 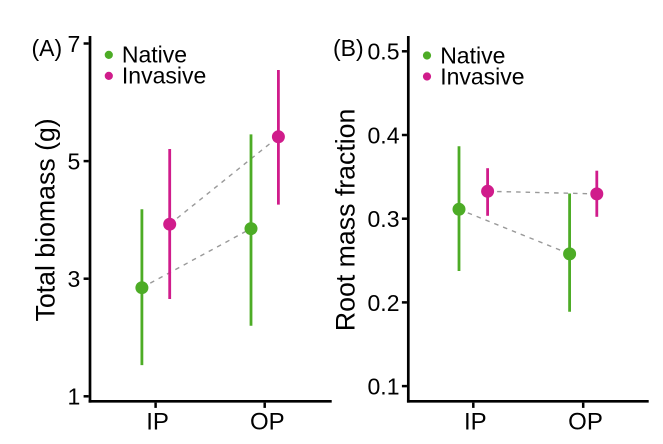 What do you see at coordinates (384, 303) in the screenshot?
I see `svg-text: 0.2` at bounding box center [384, 303].